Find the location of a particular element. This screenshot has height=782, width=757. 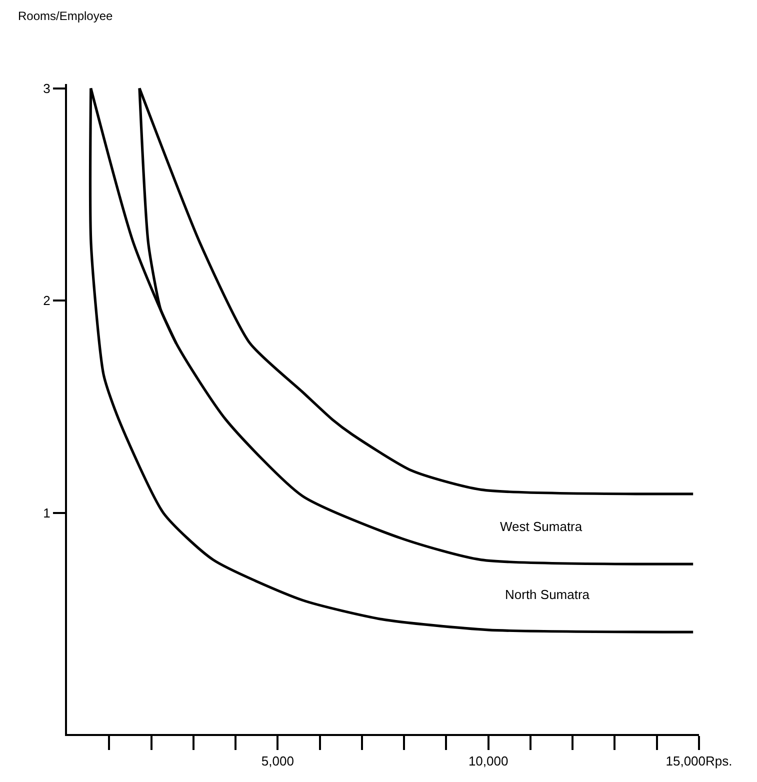

annotation: North Sumatra is located at coordinates (547, 594).